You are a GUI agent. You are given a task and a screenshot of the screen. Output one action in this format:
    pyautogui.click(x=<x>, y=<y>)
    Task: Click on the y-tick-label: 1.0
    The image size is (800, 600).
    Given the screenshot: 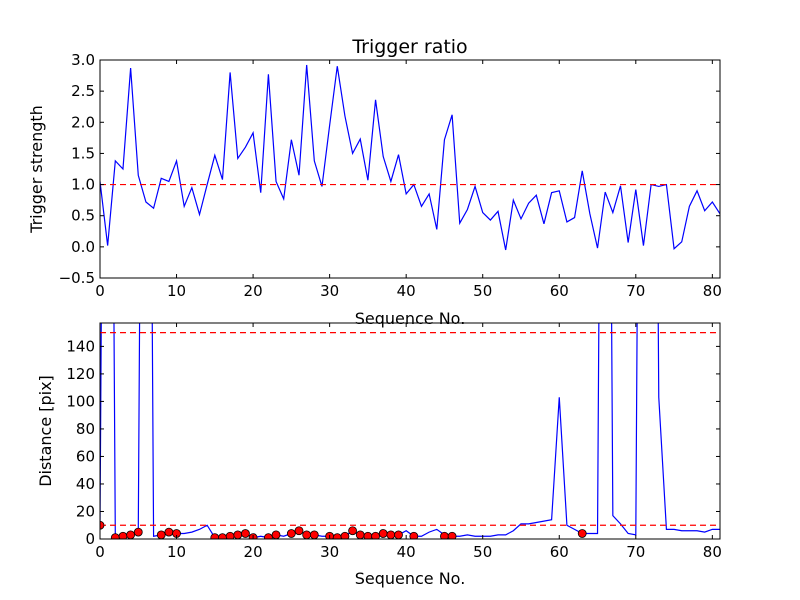 What is the action you would take?
    pyautogui.click(x=83, y=185)
    